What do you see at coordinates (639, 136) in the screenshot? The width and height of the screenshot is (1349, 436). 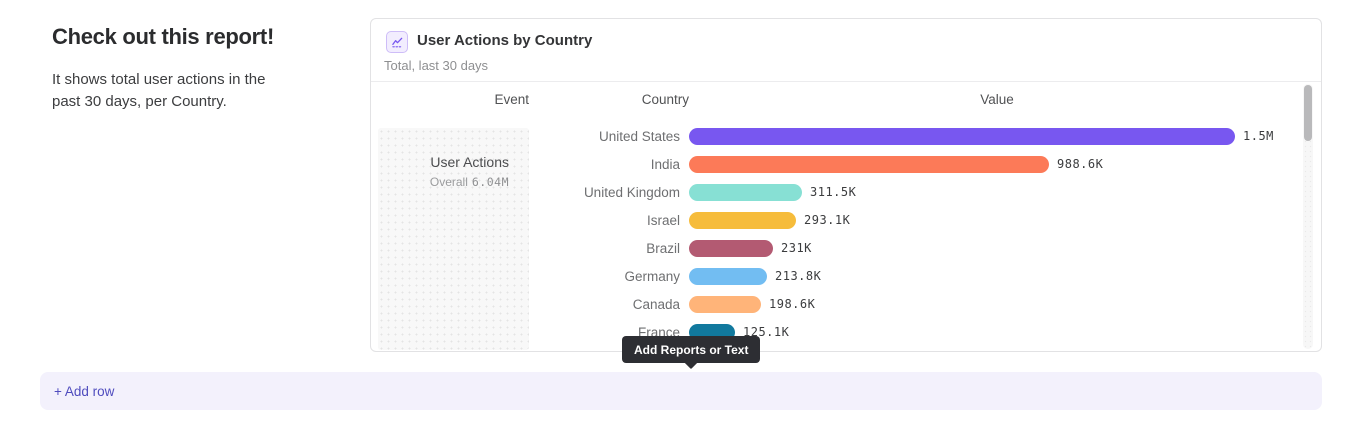 I see `country-label: United States` at bounding box center [639, 136].